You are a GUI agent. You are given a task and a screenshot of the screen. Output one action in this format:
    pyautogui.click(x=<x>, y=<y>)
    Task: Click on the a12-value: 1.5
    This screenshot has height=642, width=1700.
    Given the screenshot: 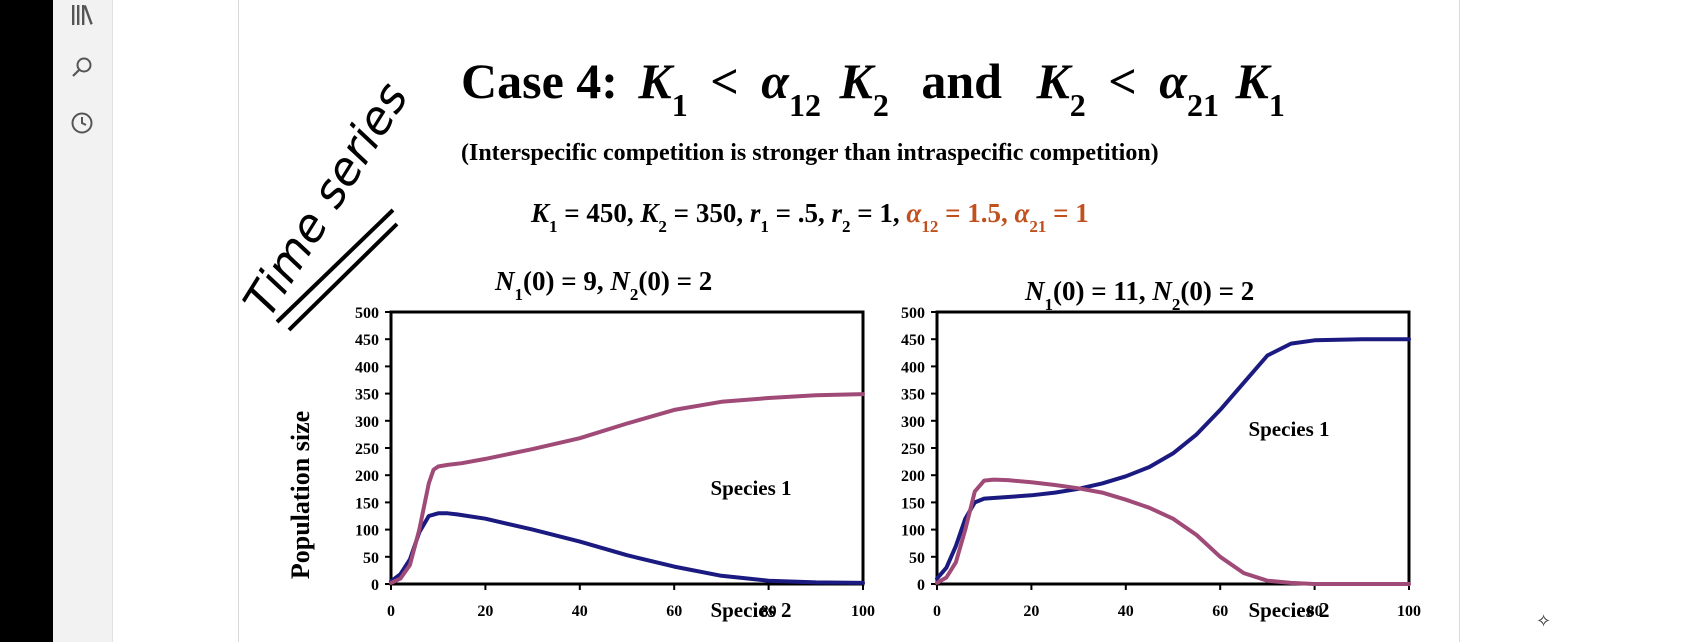 What is the action you would take?
    pyautogui.click(x=984, y=213)
    